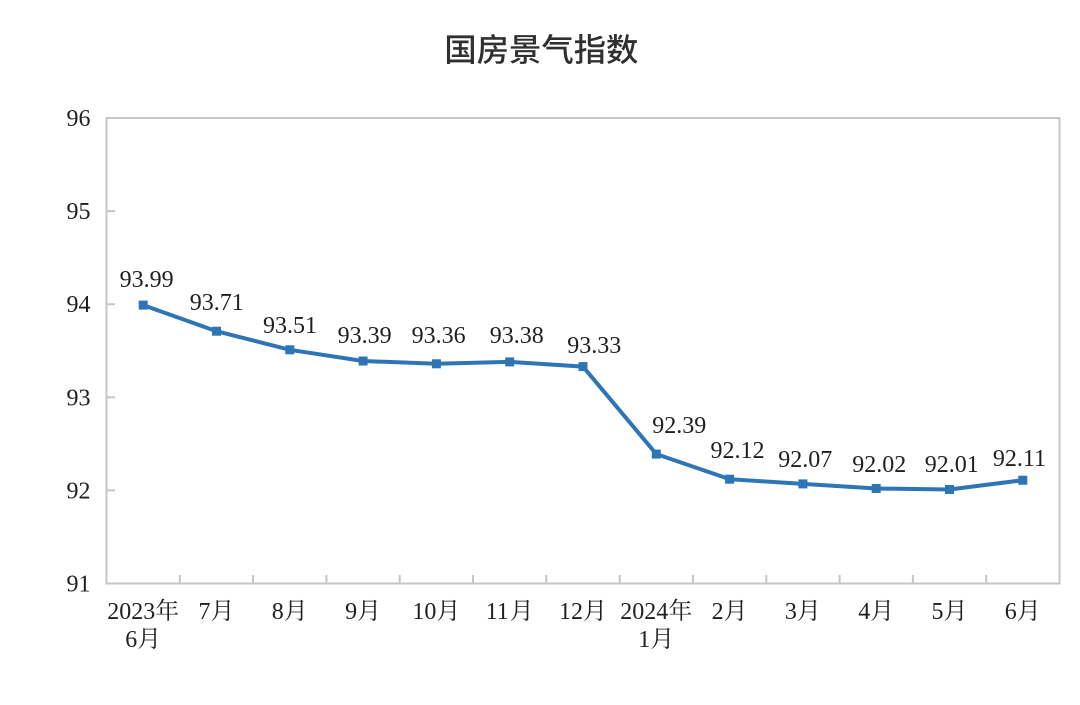 The image size is (1080, 705). Describe the element at coordinates (351, 612) in the screenshot. I see `svg-text: 9` at that location.